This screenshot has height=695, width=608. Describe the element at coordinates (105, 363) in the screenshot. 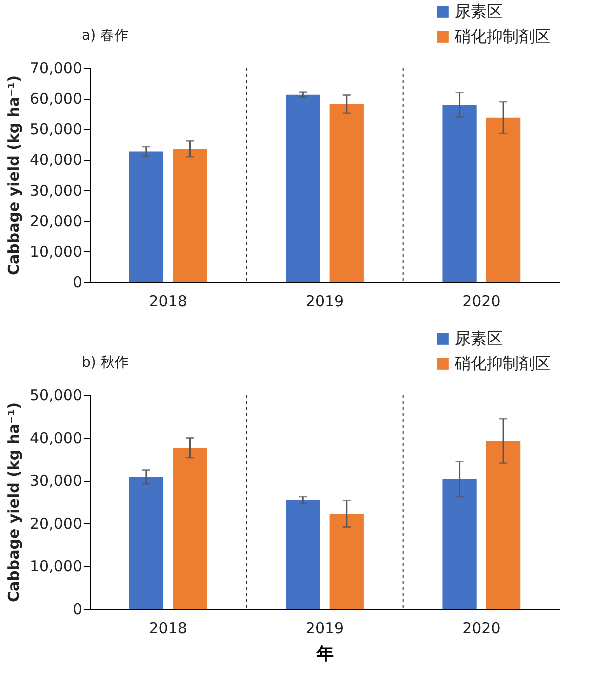

I see `chart-title: b) 秋作` at that location.